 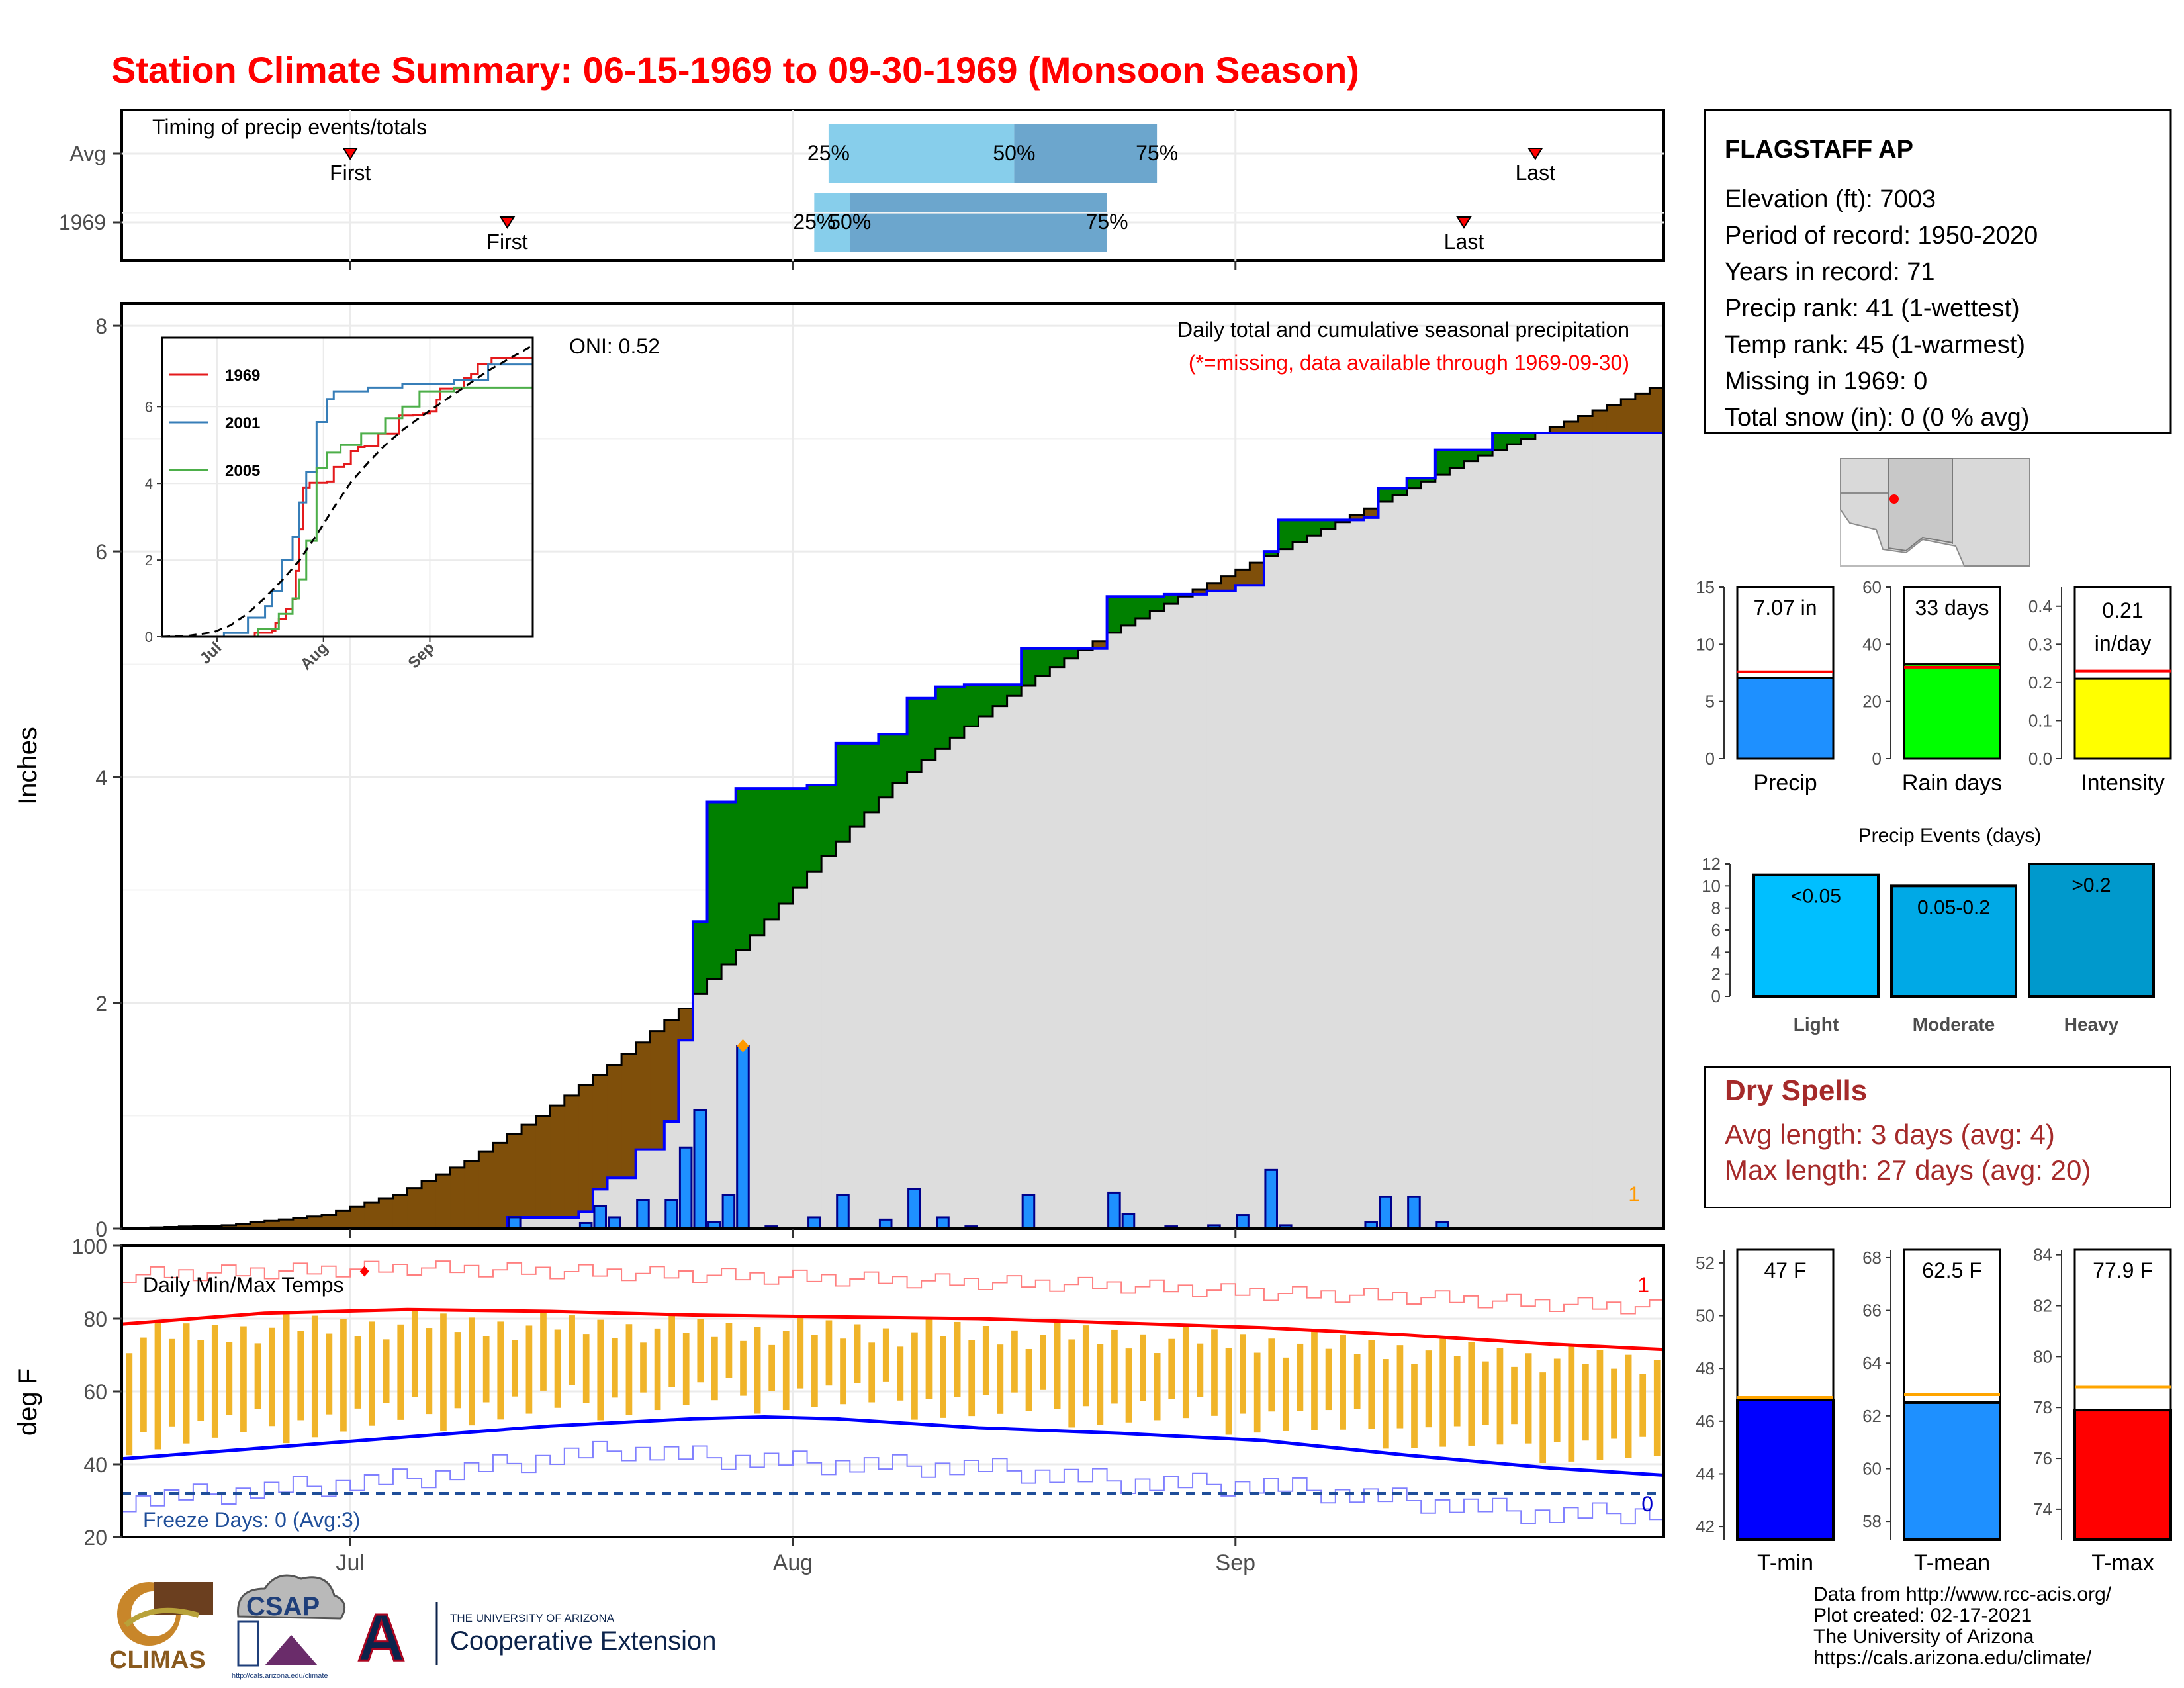 What do you see at coordinates (1950, 836) in the screenshot?
I see `events-title: Precip Events (days)` at bounding box center [1950, 836].